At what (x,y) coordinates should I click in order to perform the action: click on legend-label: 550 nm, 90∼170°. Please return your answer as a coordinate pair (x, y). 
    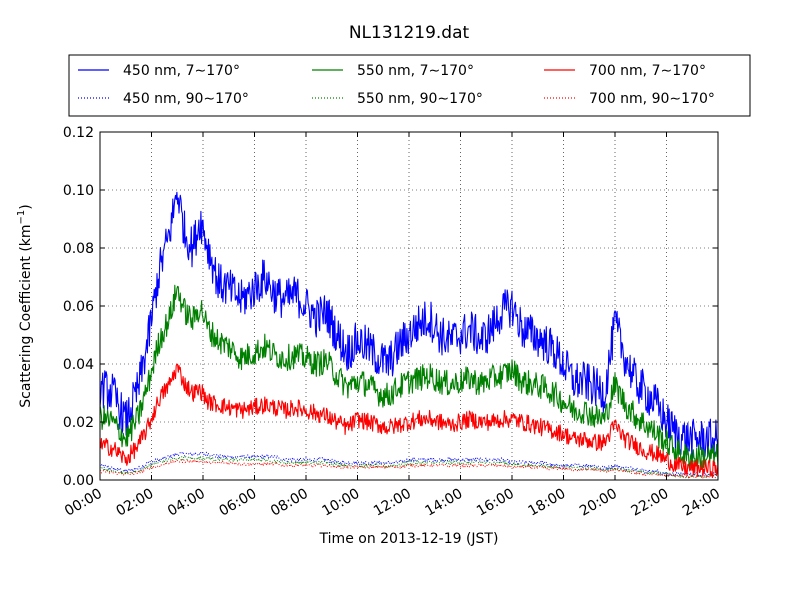
    Looking at the image, I should click on (420, 99).